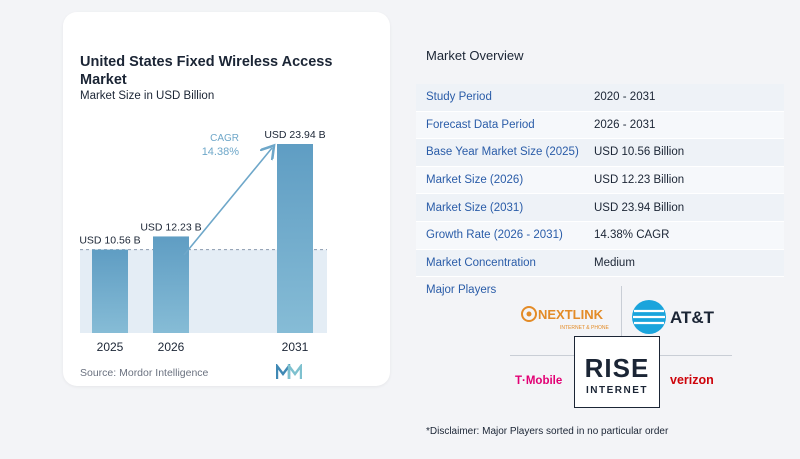  Describe the element at coordinates (171, 347) in the screenshot. I see `x-axis-tick-label: 2026` at that location.